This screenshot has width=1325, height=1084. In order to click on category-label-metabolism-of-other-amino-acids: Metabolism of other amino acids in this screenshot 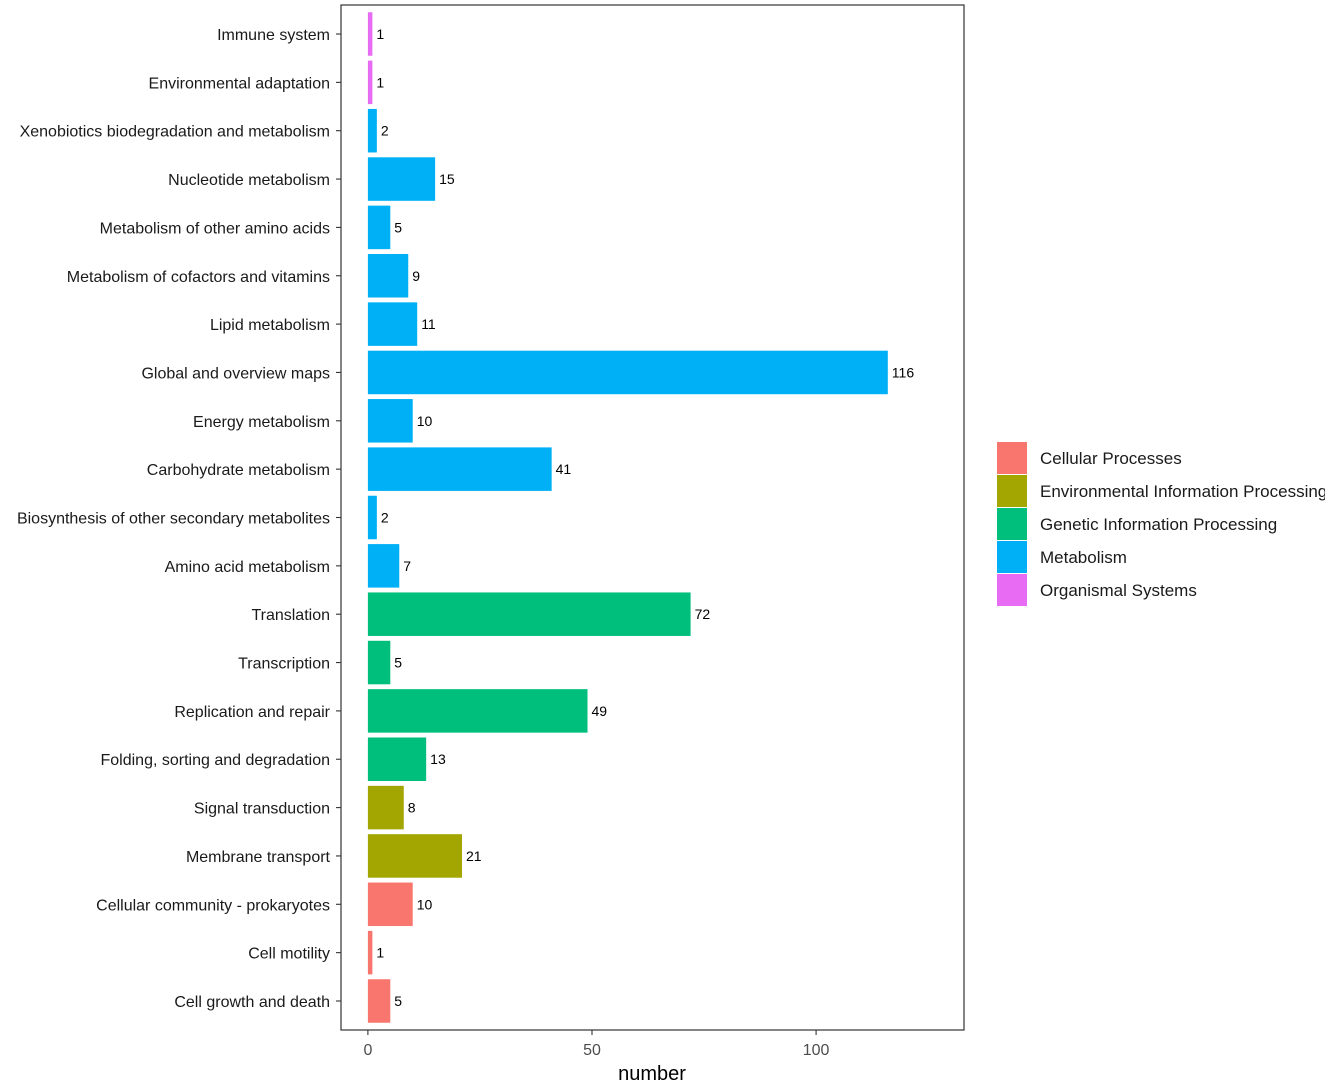, I will do `click(215, 228)`.